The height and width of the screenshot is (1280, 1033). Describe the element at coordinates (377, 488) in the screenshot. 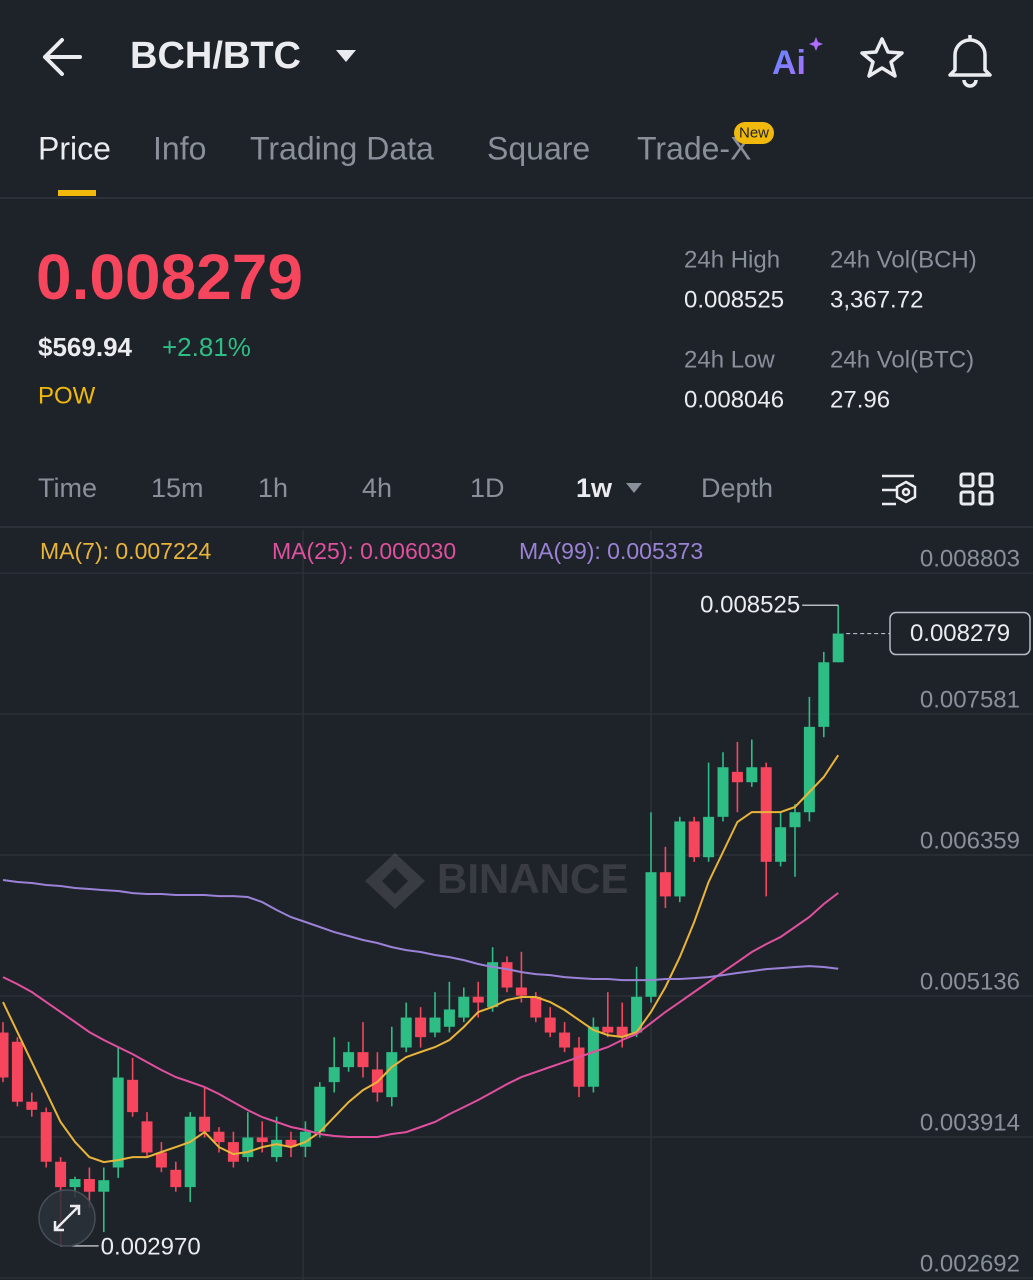

I see `interval: 4h` at that location.